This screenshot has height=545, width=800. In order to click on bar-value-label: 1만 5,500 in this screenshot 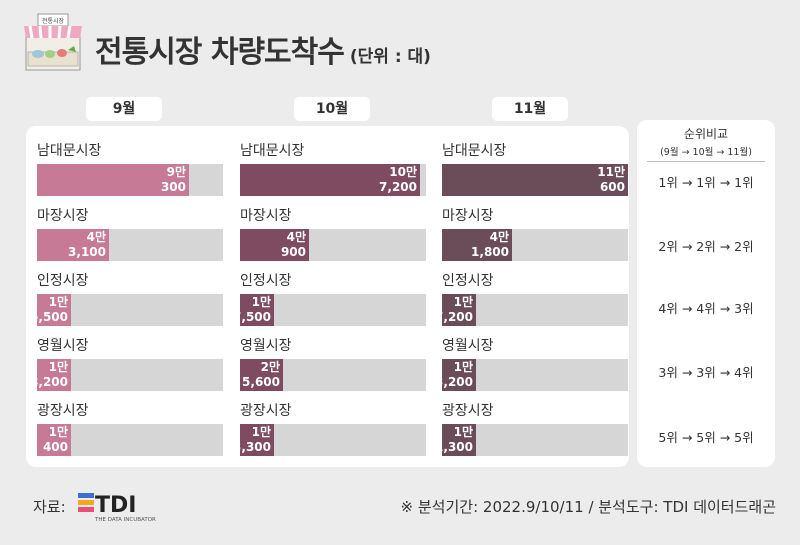, I will do `click(49, 309)`.